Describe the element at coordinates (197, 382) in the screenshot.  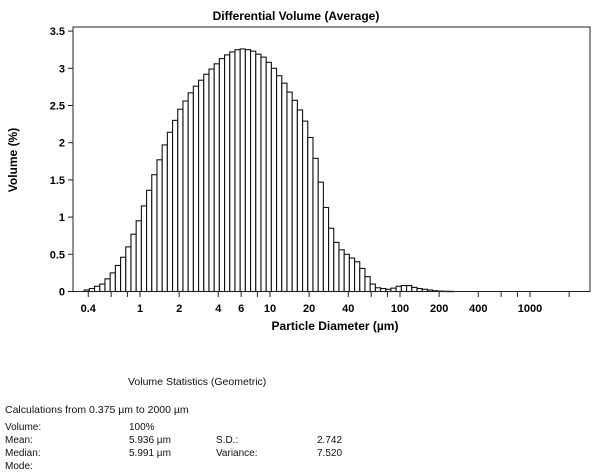
I see `stats-title: Volume Statistics (Geometric)` at that location.